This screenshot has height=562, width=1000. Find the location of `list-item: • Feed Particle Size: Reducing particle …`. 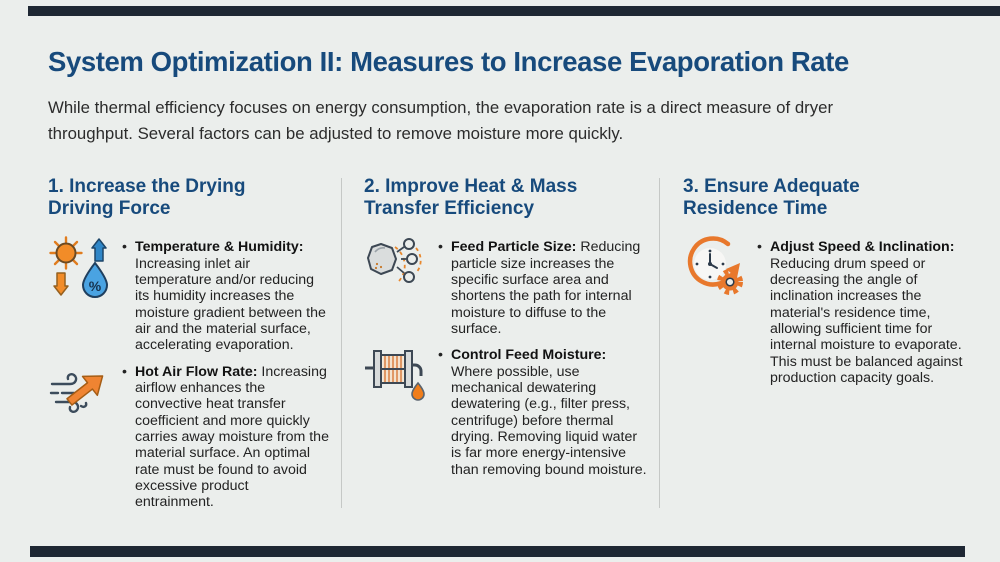

list-item: • Feed Particle Size: Reducing particle … is located at coordinates (506, 287).